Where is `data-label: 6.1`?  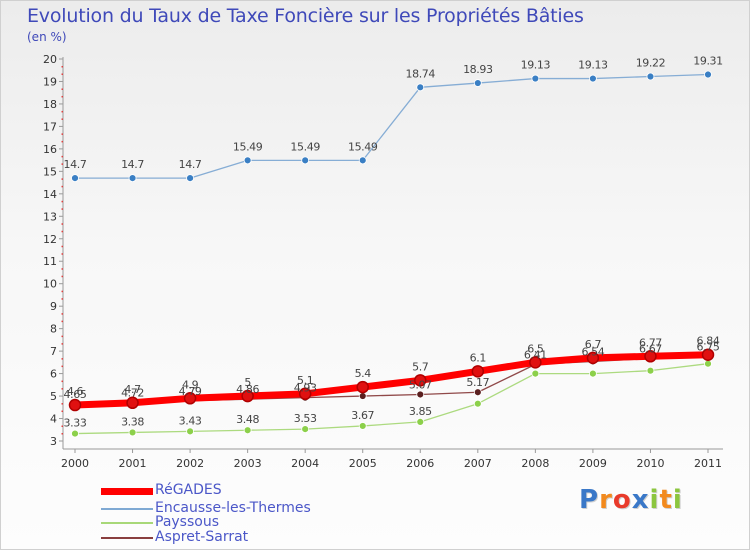
data-label: 6.1 is located at coordinates (478, 357).